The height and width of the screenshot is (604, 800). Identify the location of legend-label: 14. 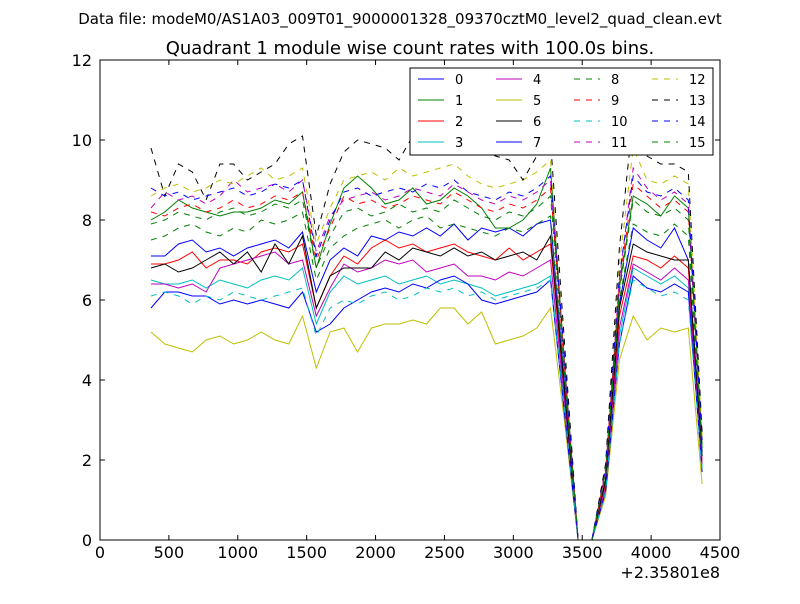
(697, 122).